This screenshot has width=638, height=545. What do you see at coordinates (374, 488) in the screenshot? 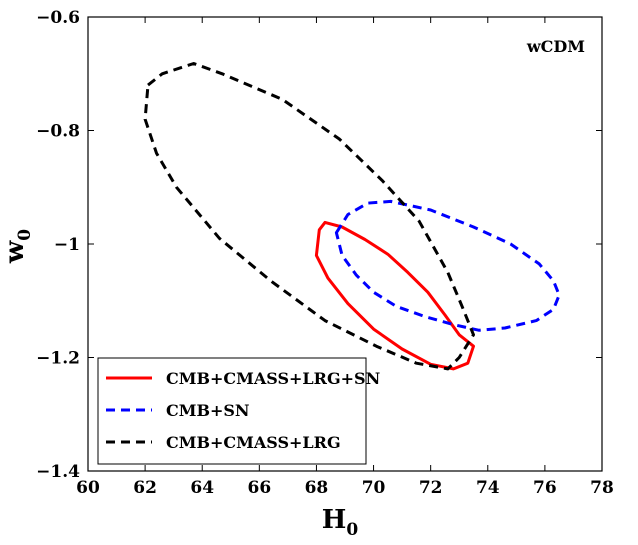
I see `x-tick-label: 70` at bounding box center [374, 488].